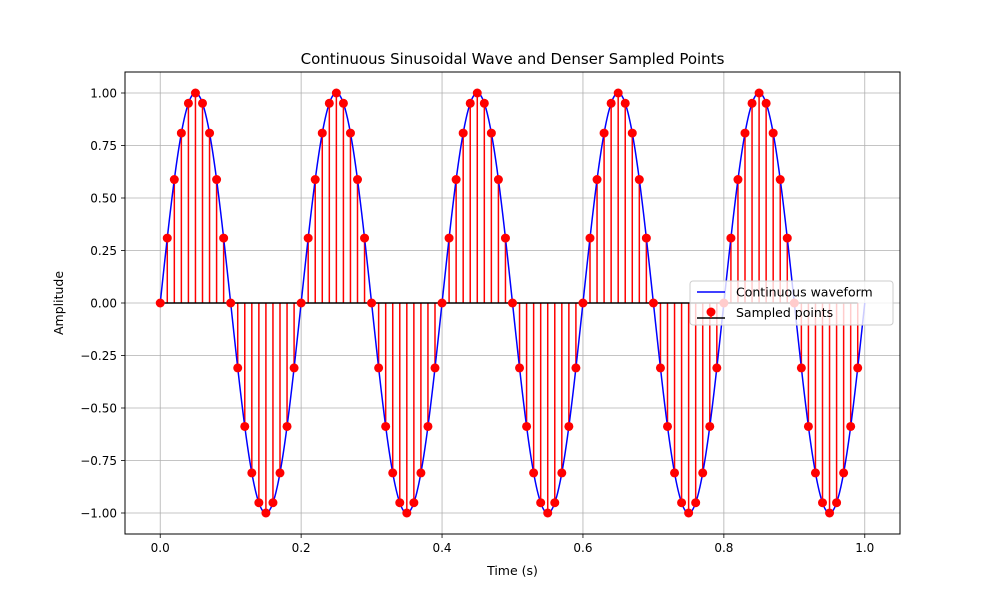  I want to click on legend-label-sampled: Sampled points, so click(784, 312).